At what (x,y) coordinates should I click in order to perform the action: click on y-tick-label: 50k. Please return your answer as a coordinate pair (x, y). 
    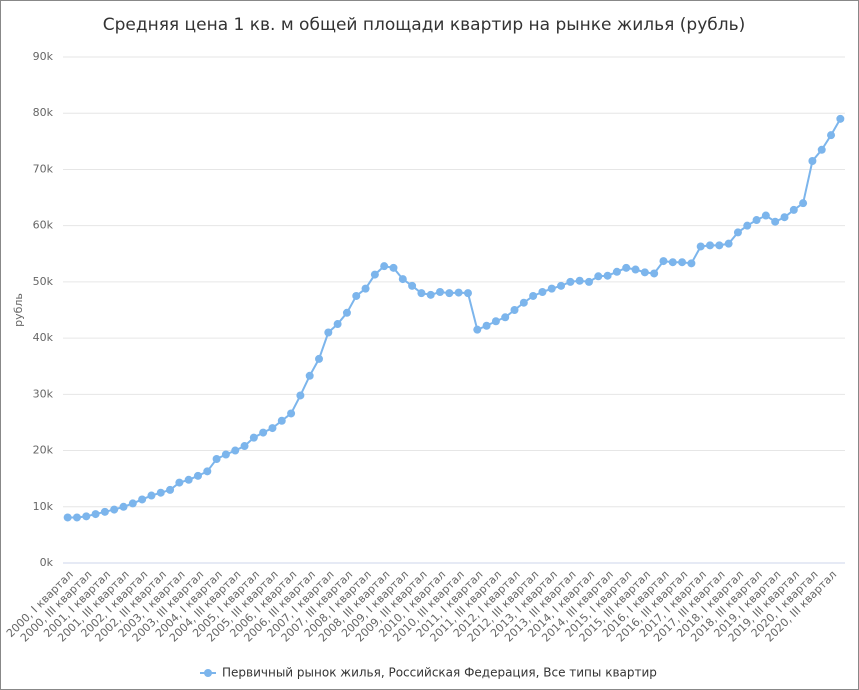
    Looking at the image, I should click on (43, 281).